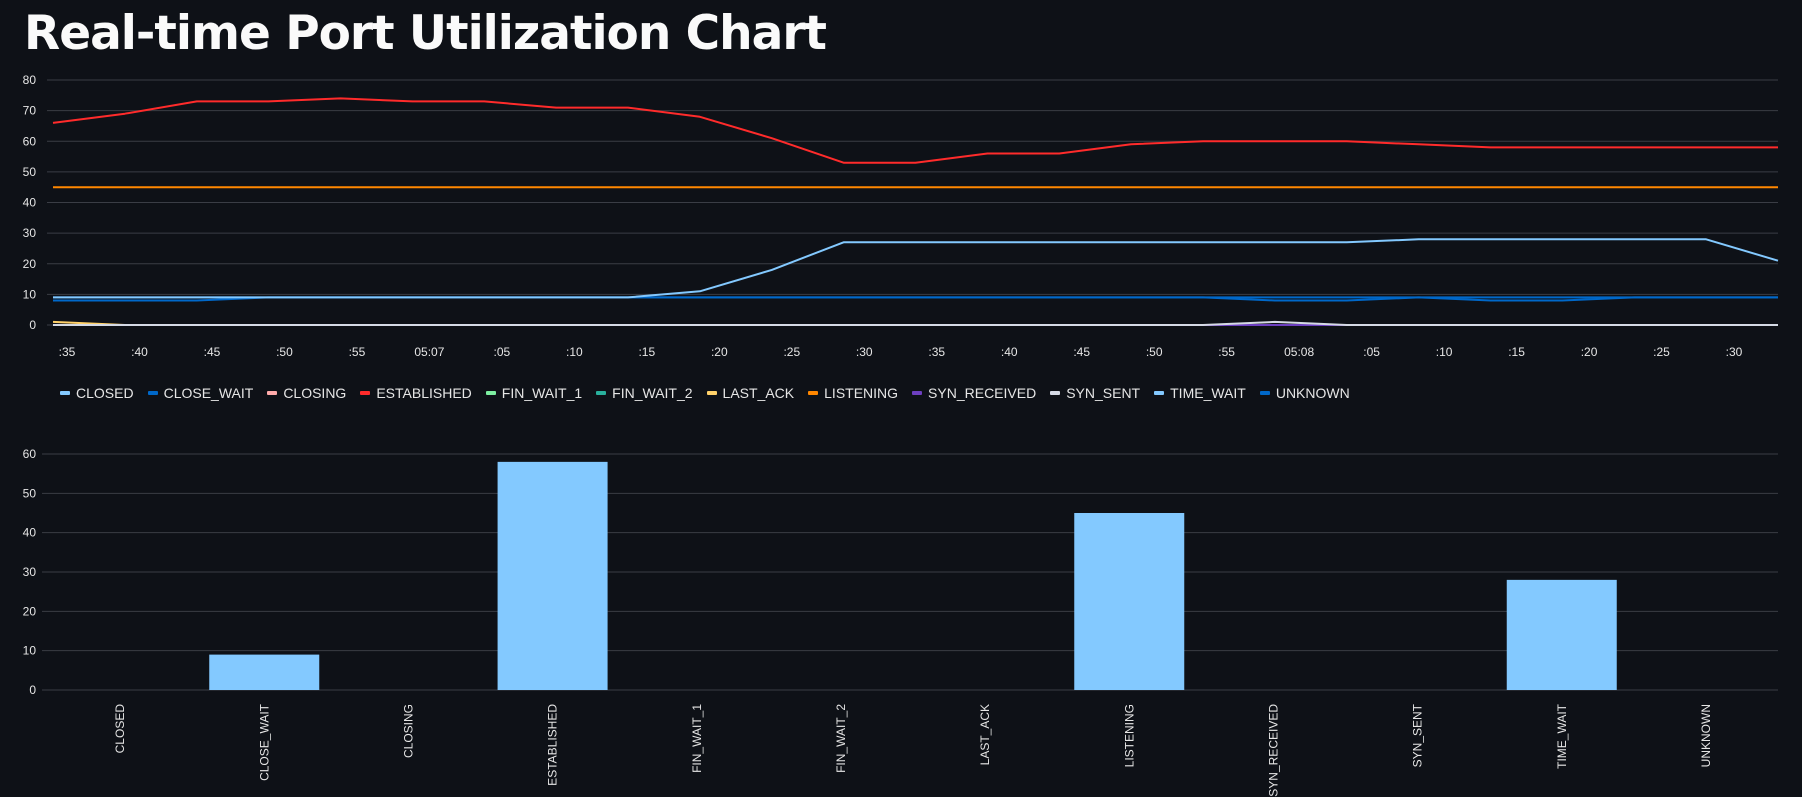 This screenshot has width=1802, height=797. Describe the element at coordinates (30, 493) in the screenshot. I see `bar-chart-y-tick: 50` at that location.